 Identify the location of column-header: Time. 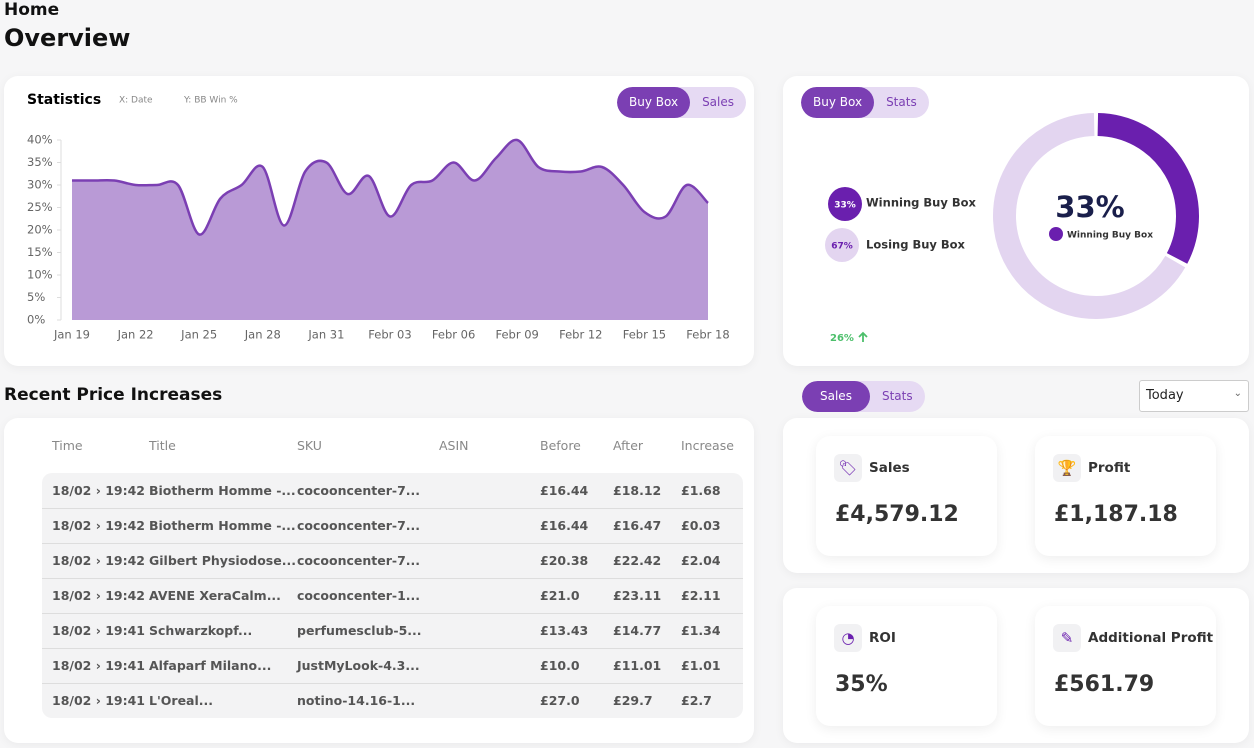
(67, 445).